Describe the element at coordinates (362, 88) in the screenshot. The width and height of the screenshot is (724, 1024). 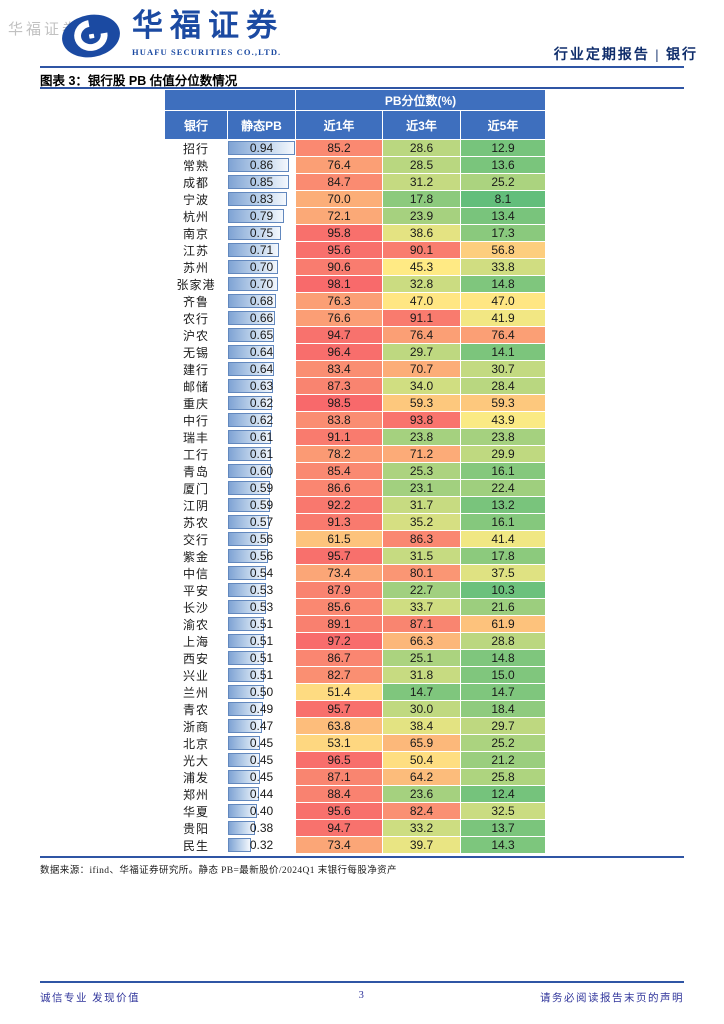
I see `figure-top-rule` at that location.